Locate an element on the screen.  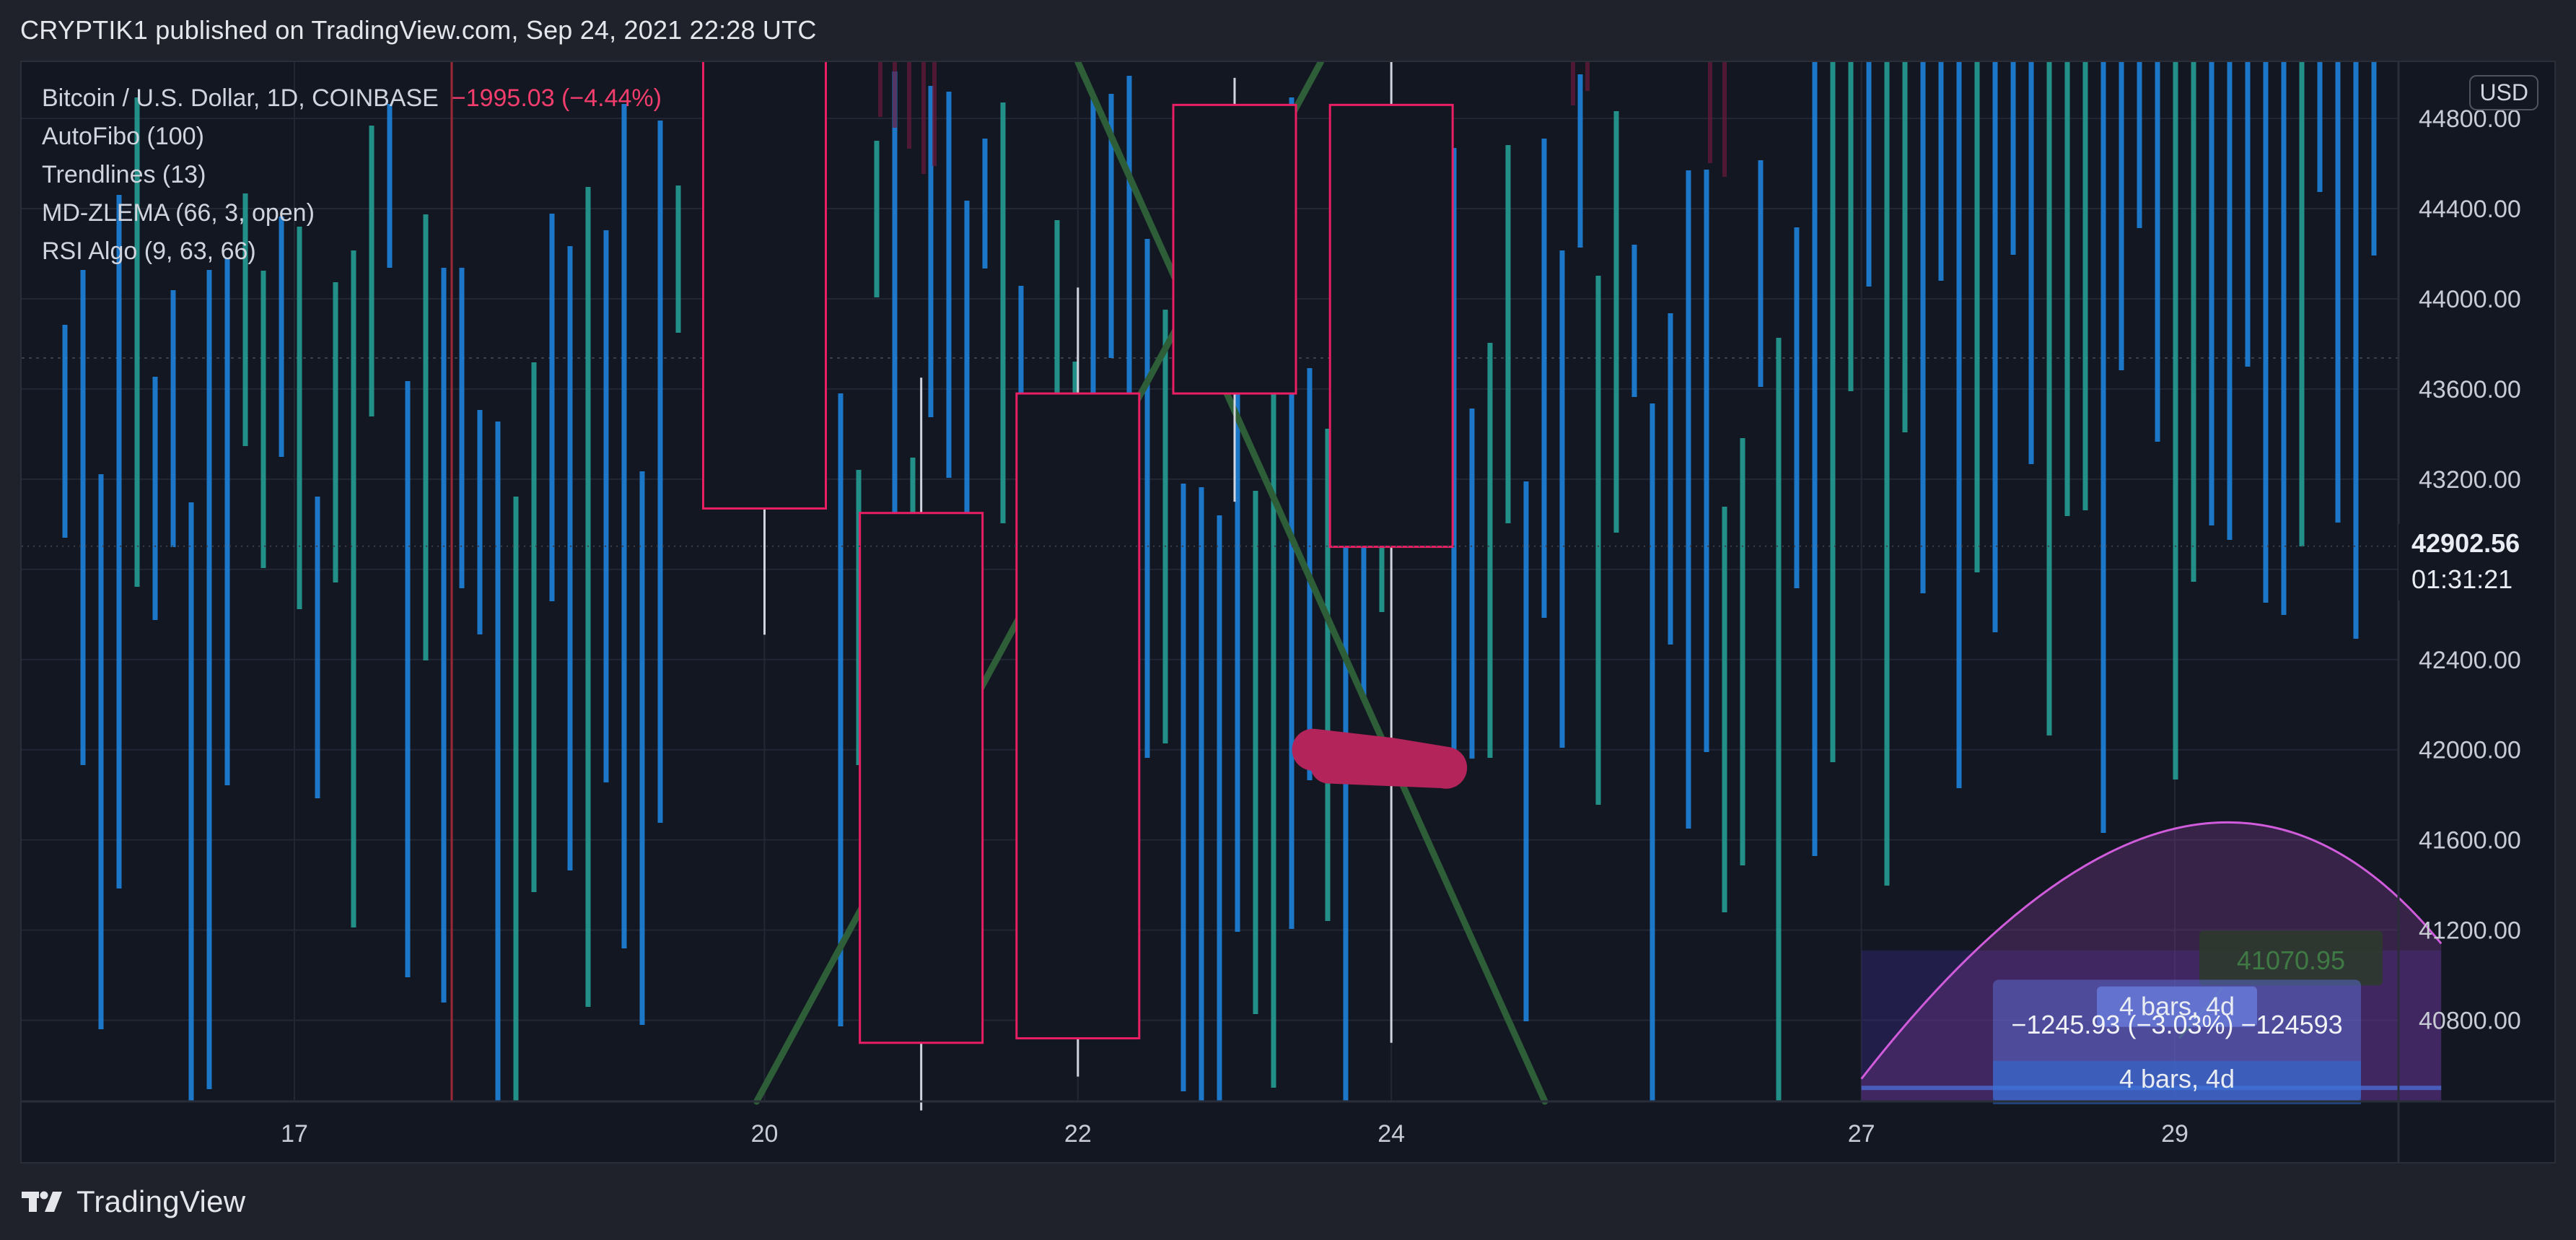
price-tick-label: 44000.00 is located at coordinates (2470, 299).